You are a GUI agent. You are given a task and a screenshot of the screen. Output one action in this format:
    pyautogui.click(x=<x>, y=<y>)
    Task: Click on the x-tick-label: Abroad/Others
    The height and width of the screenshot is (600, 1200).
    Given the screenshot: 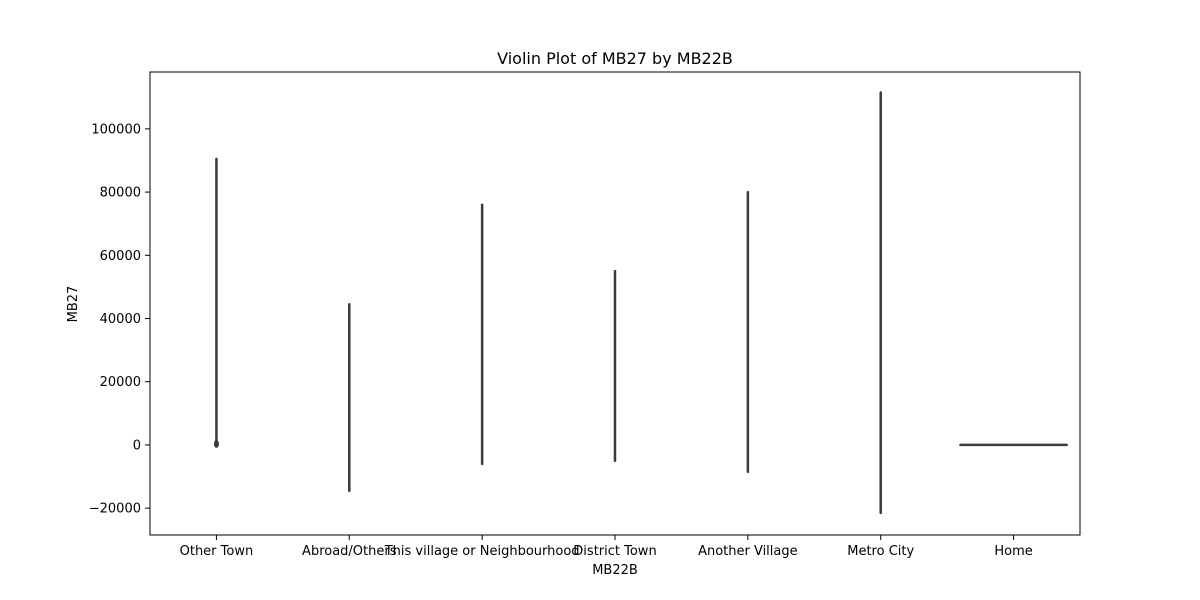 What is the action you would take?
    pyautogui.click(x=349, y=551)
    